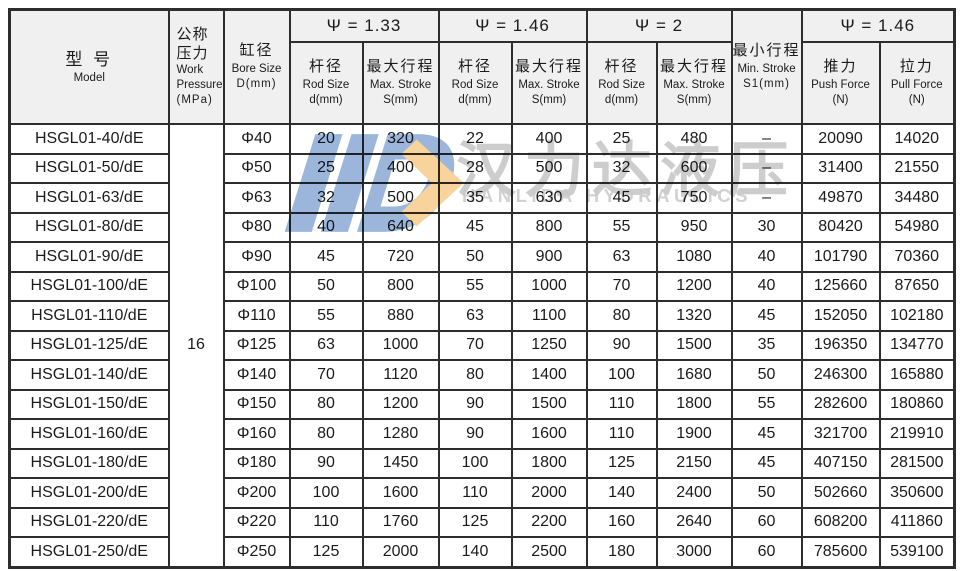 The image size is (960, 571). What do you see at coordinates (549, 552) in the screenshot?
I see `stroke-146-cell: 2500` at bounding box center [549, 552].